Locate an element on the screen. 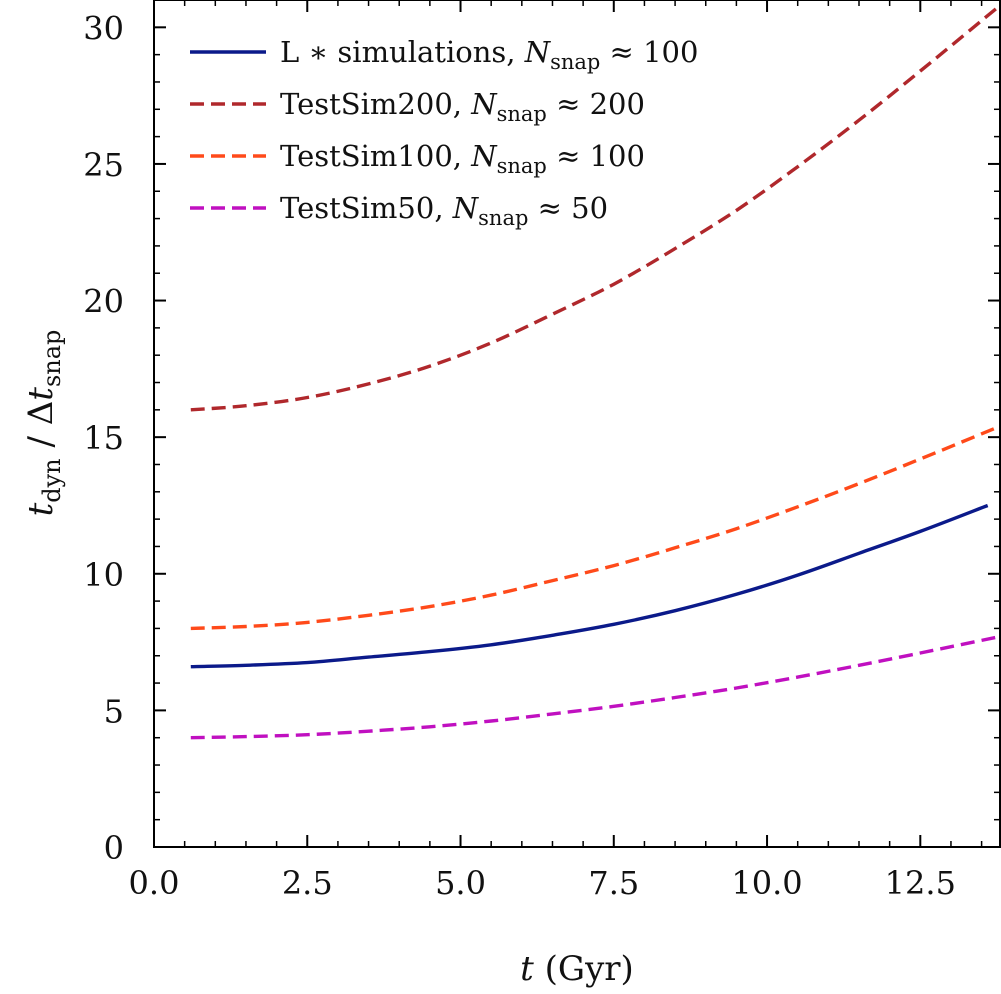 This screenshot has height=994, width=1001. y-tick-label: 20 is located at coordinates (103, 302).